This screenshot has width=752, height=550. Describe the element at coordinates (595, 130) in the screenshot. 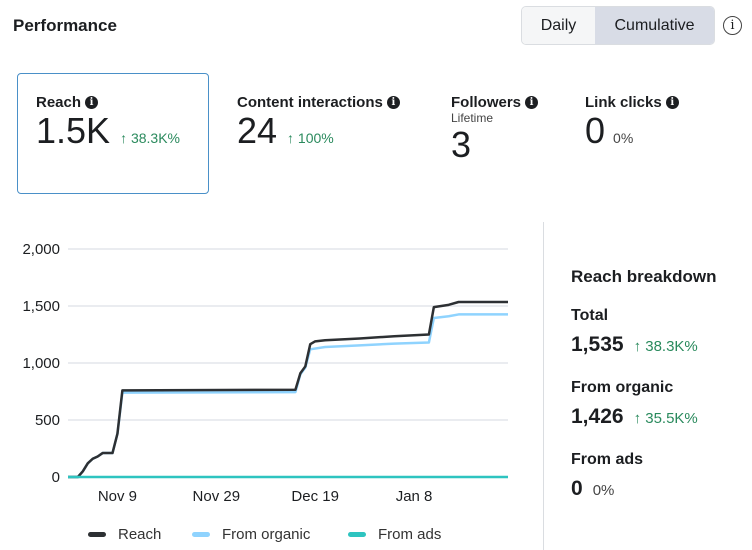

I see `metric-value: 0` at that location.